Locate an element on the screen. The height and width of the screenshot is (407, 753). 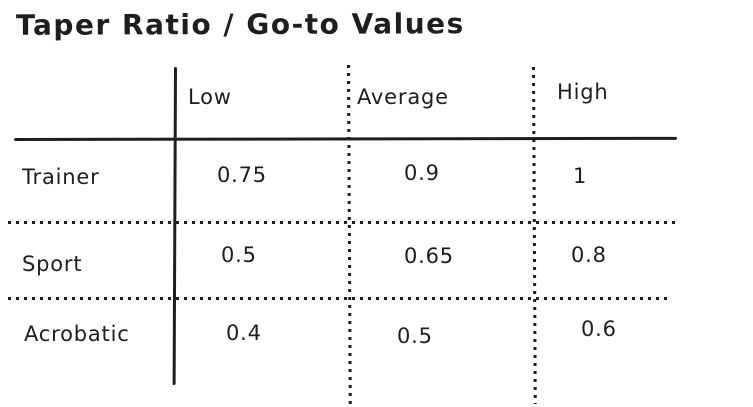
cell-sport-high: 0.8 is located at coordinates (589, 255).